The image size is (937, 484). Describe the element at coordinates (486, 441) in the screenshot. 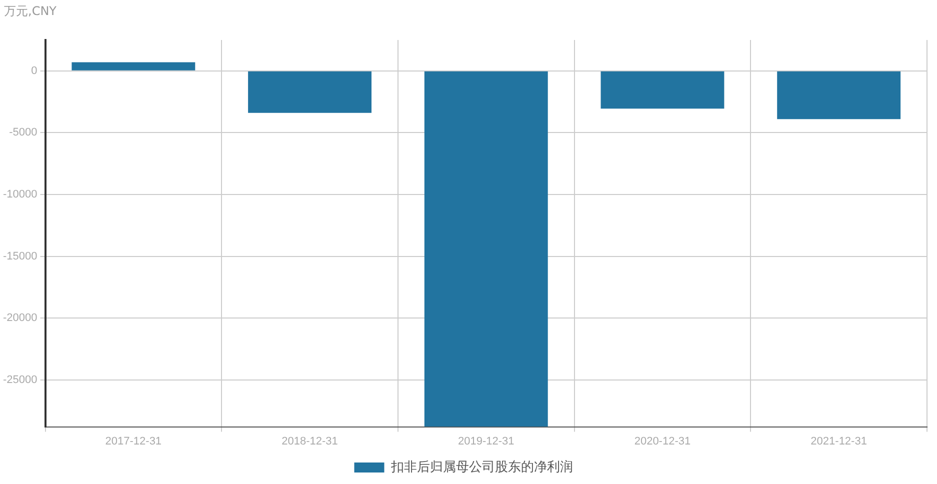

I see `x-tick-label: 2019-12-31` at that location.